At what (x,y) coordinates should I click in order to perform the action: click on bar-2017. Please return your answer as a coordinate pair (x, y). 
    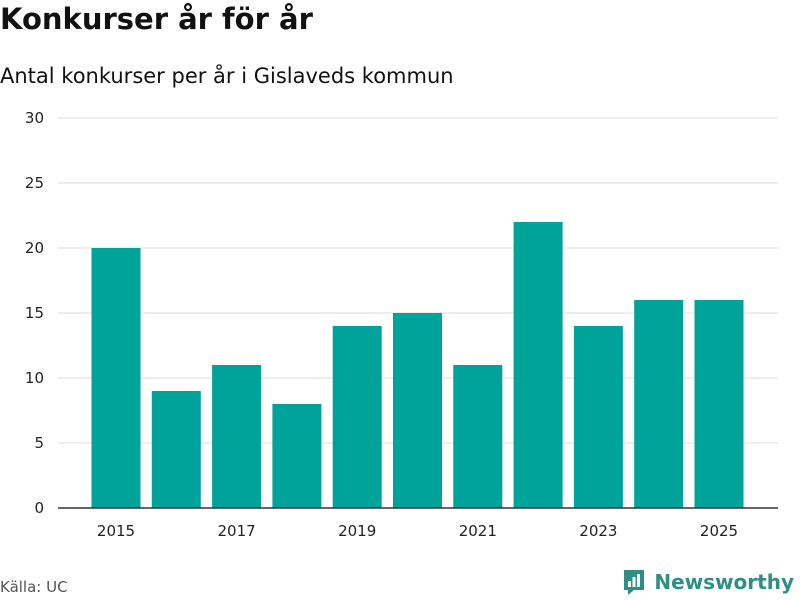
    Looking at the image, I should click on (237, 436).